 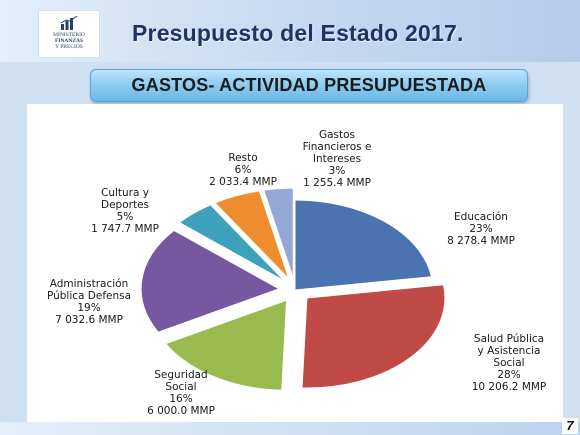 What do you see at coordinates (481, 229) in the screenshot?
I see `slice-label-0: Educación 23% 8 278.4 MMP` at bounding box center [481, 229].